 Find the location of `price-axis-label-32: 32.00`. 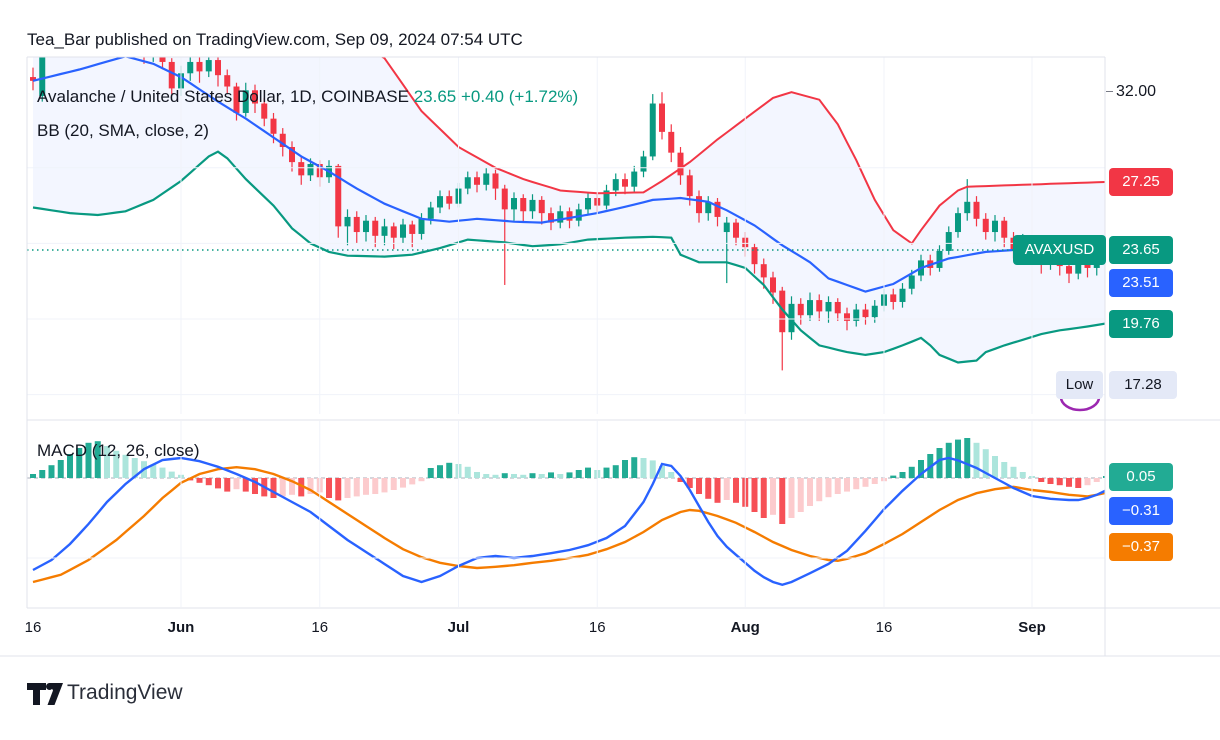

price-axis-label-32: 32.00 is located at coordinates (1136, 91).